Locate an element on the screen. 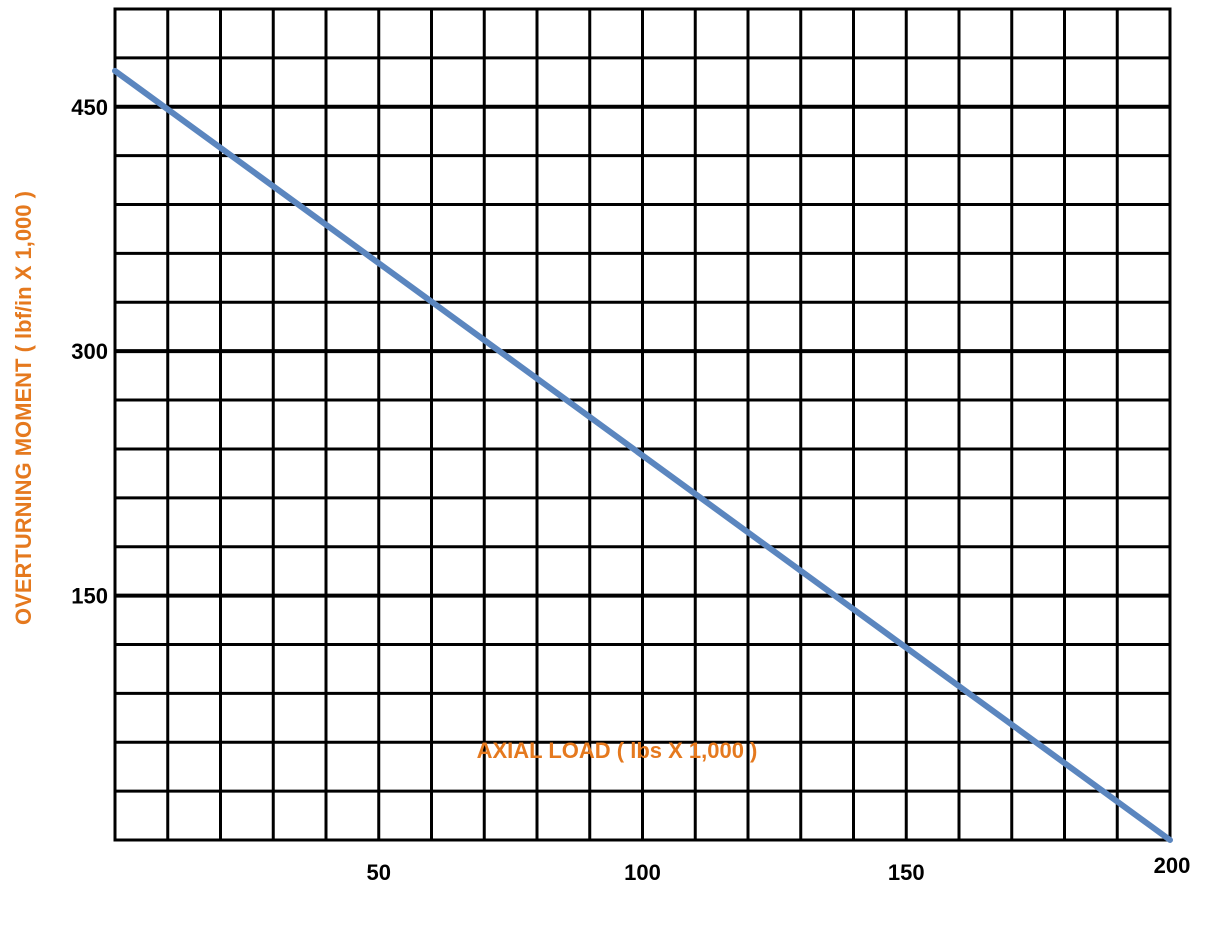  y-tick-label: 450 is located at coordinates (89, 107).